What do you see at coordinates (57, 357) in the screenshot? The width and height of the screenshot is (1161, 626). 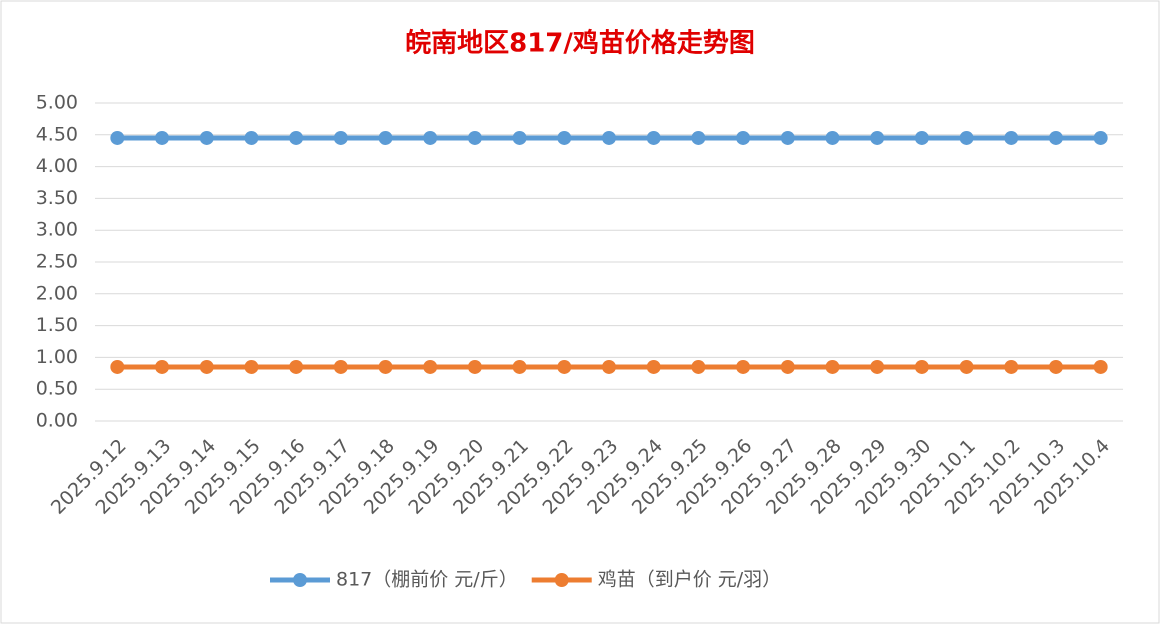 I see `y-tick-label: 1.00` at bounding box center [57, 357].